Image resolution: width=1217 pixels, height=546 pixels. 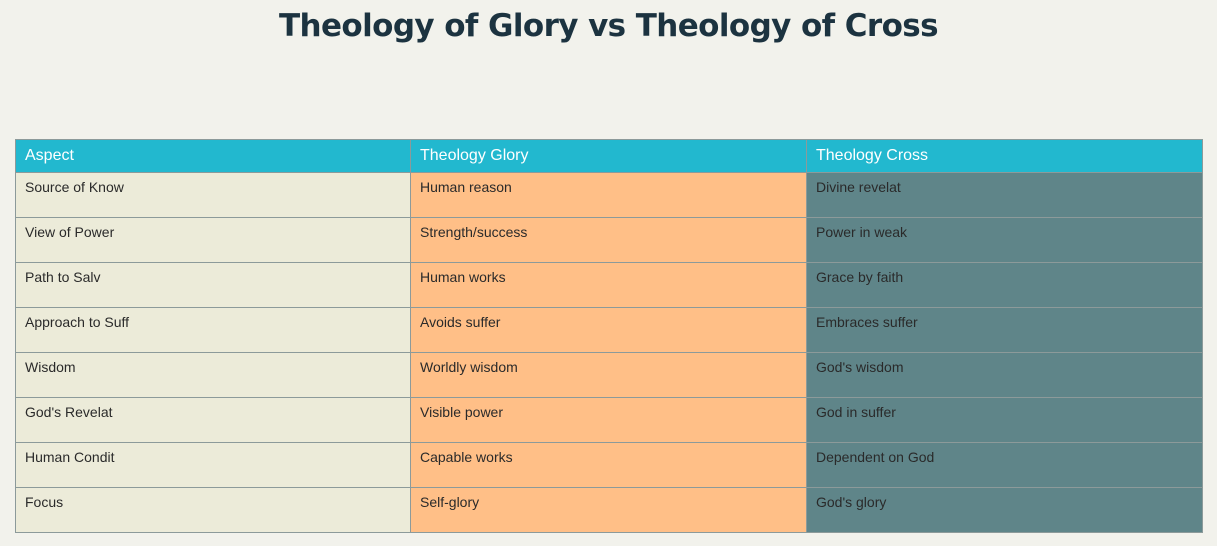 I want to click on cross-cell: God's glory, so click(x=1004, y=510).